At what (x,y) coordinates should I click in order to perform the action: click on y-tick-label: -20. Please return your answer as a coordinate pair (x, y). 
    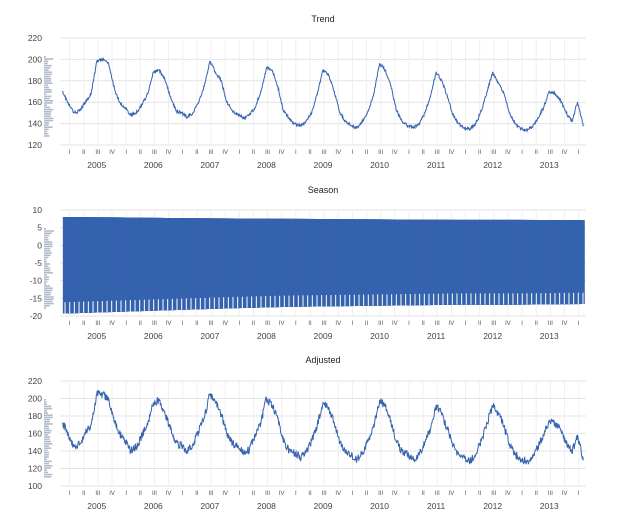
    Looking at the image, I should click on (36, 316).